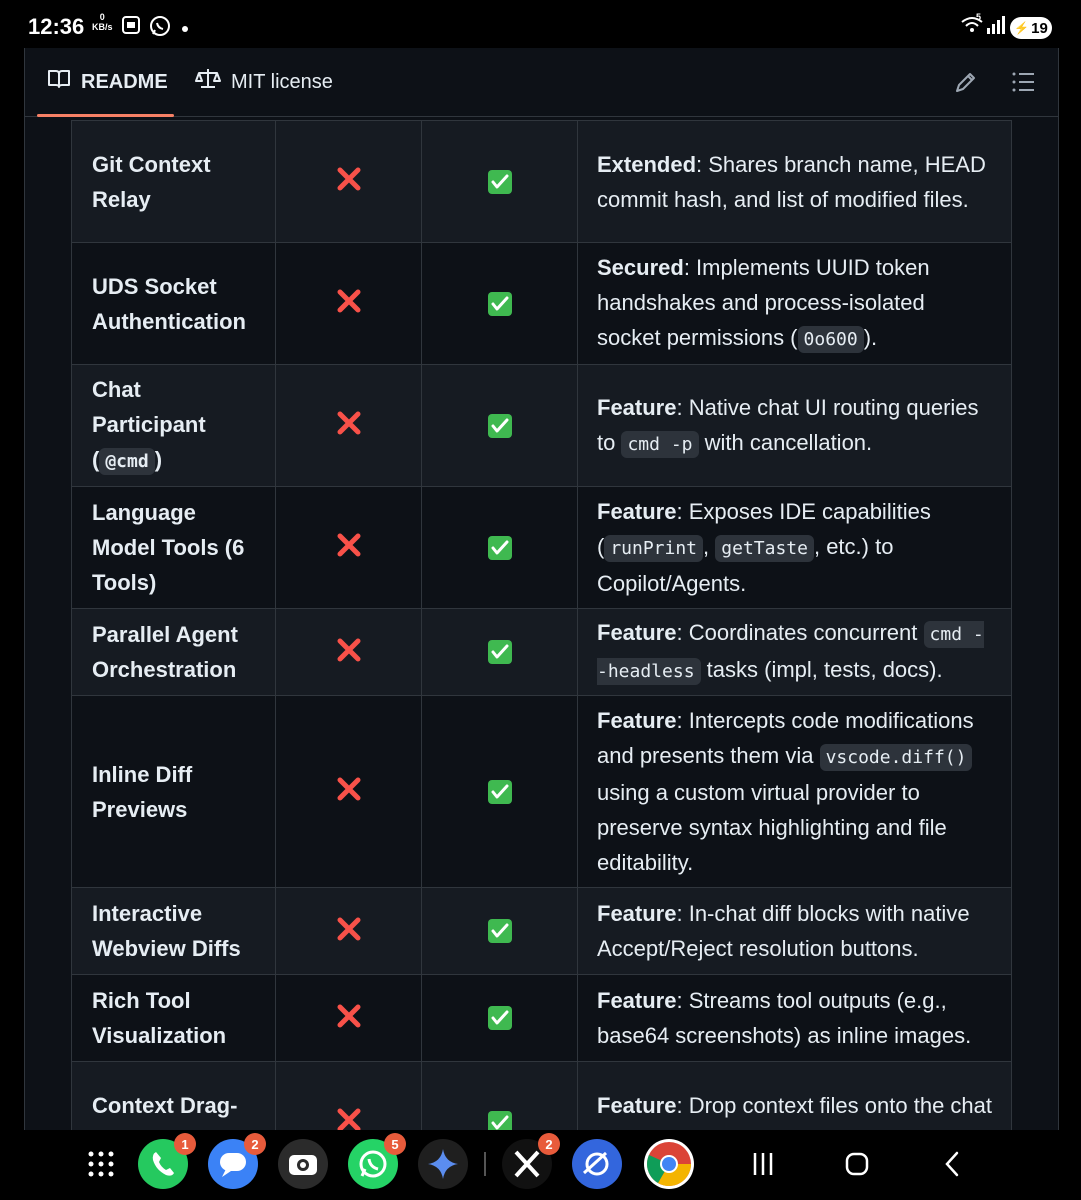 This screenshot has width=1081, height=1200. What do you see at coordinates (1039, 28) in the screenshot?
I see `battery-level: 19` at bounding box center [1039, 28].